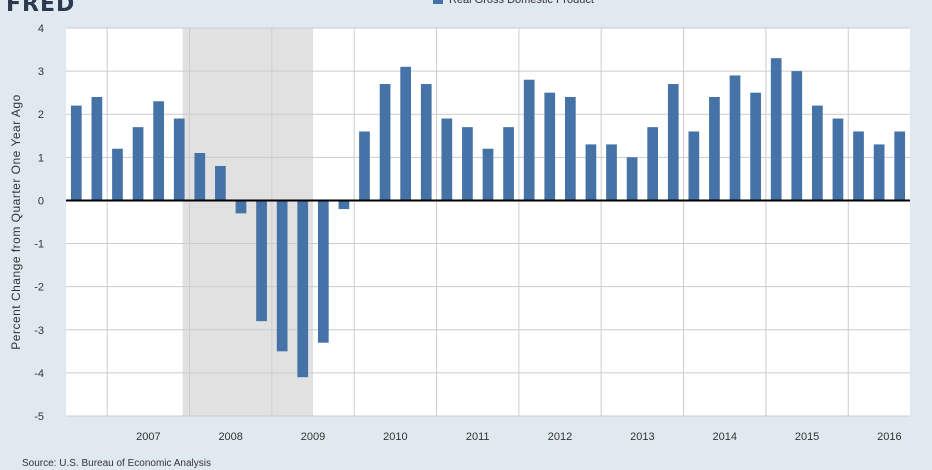 The image size is (932, 470). I want to click on x-tick-label: 2016, so click(889, 437).